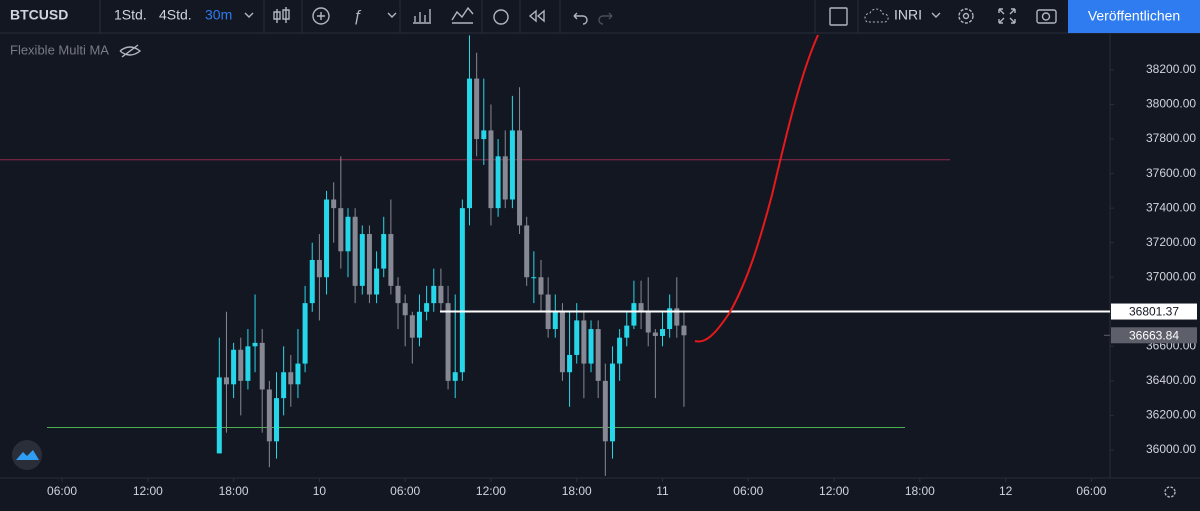  I want to click on y-tick-label: 37000.00, so click(1171, 276).